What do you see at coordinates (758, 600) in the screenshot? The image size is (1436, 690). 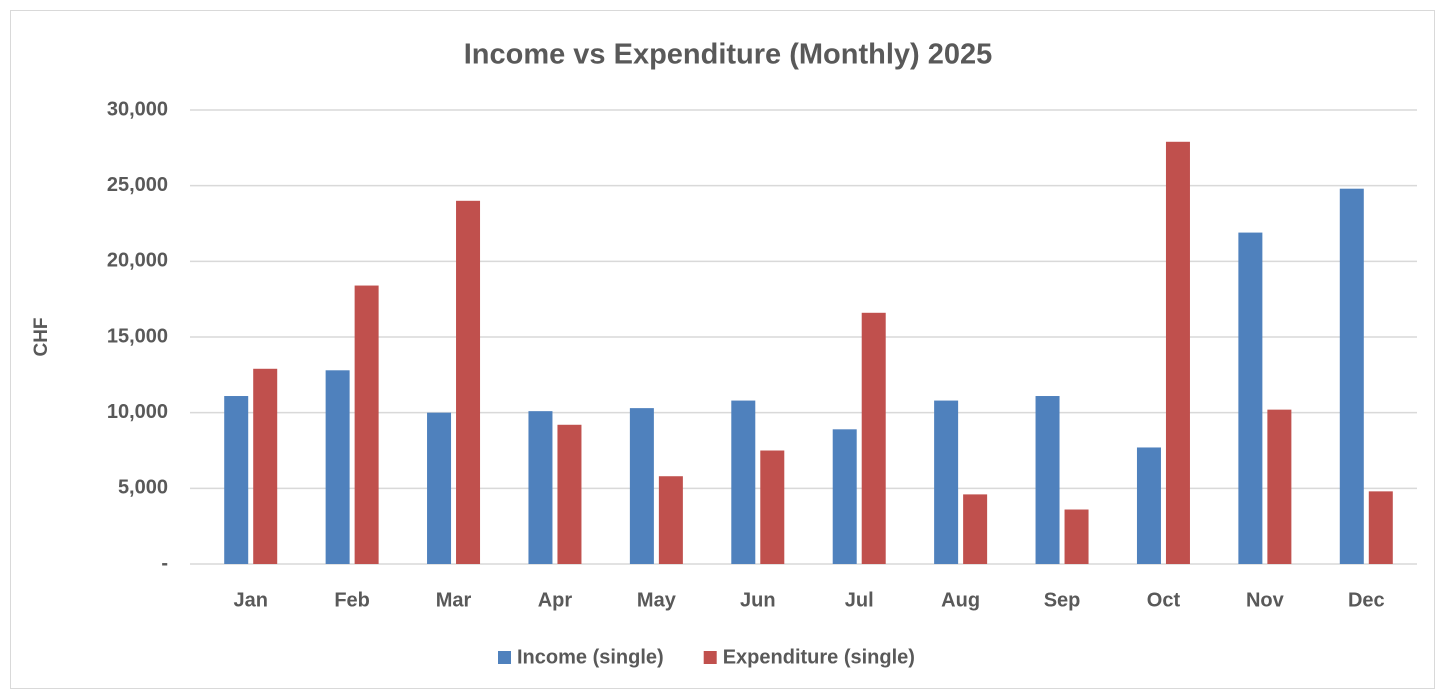 I see `x-tick-label: Jun` at bounding box center [758, 600].